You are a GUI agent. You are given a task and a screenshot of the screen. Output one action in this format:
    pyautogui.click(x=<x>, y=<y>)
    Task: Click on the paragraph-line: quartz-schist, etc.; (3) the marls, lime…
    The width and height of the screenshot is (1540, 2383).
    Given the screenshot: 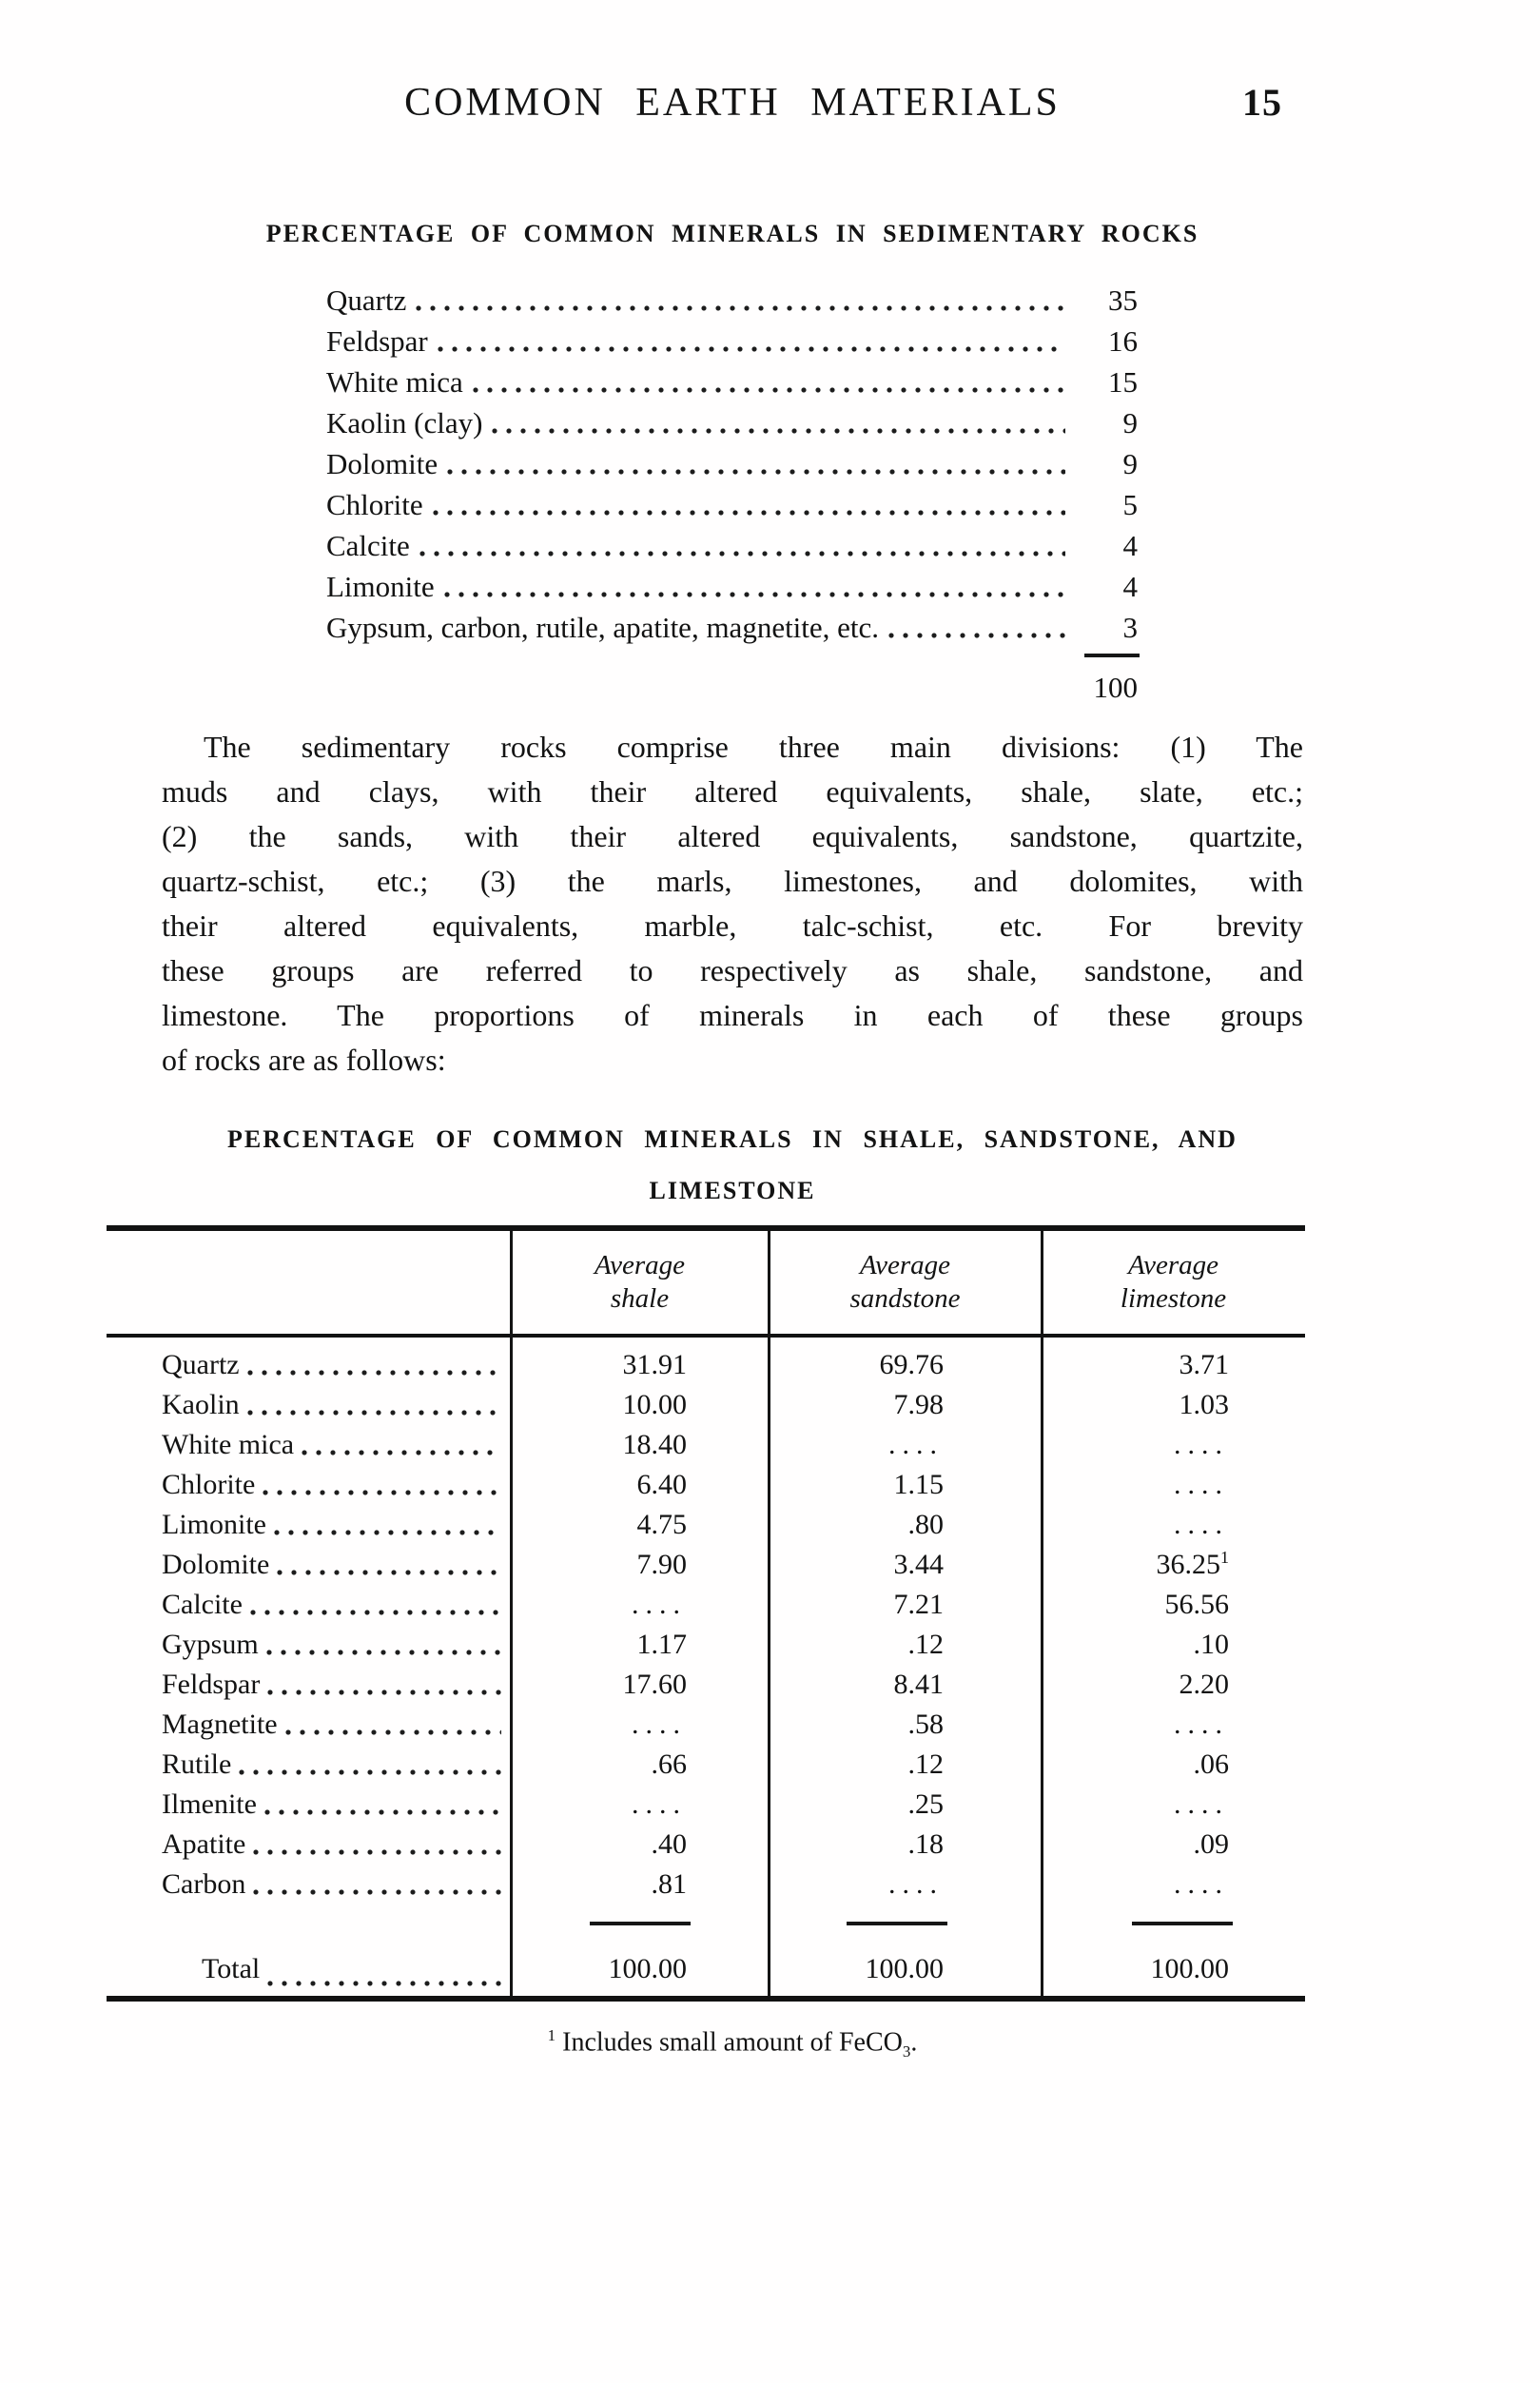 What is the action you would take?
    pyautogui.click(x=733, y=881)
    